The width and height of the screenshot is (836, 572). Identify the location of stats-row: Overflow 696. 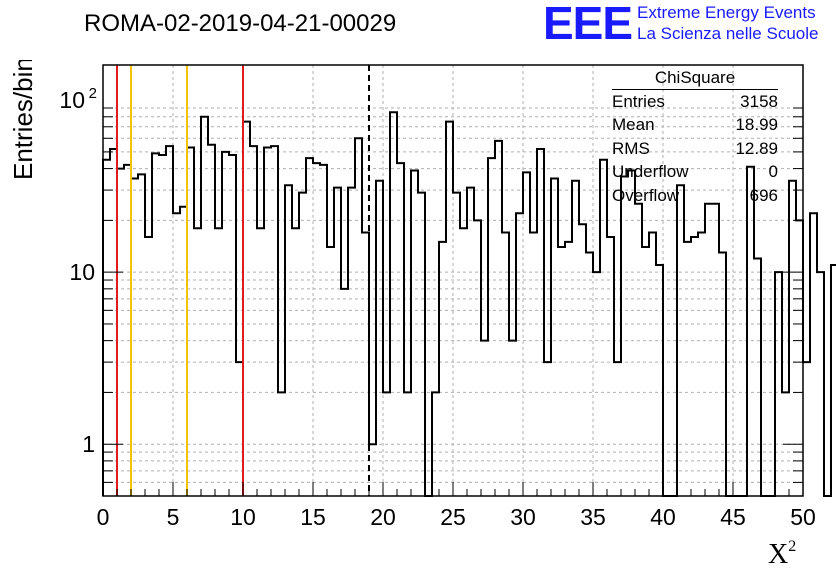
(695, 195).